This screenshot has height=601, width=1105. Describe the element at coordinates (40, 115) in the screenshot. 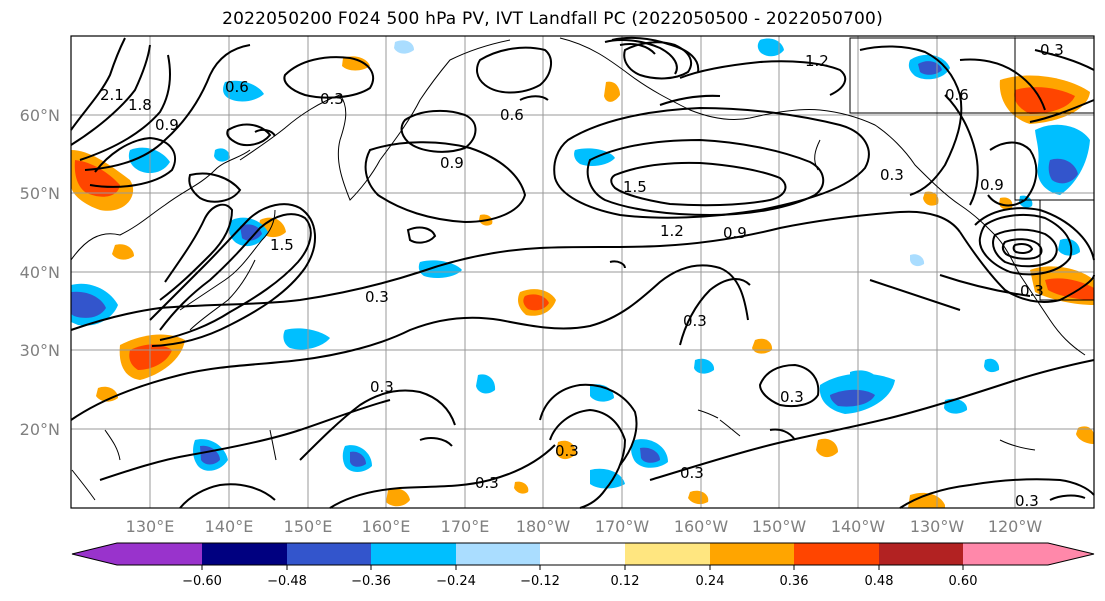

I see `lat-label: 60°N` at that location.